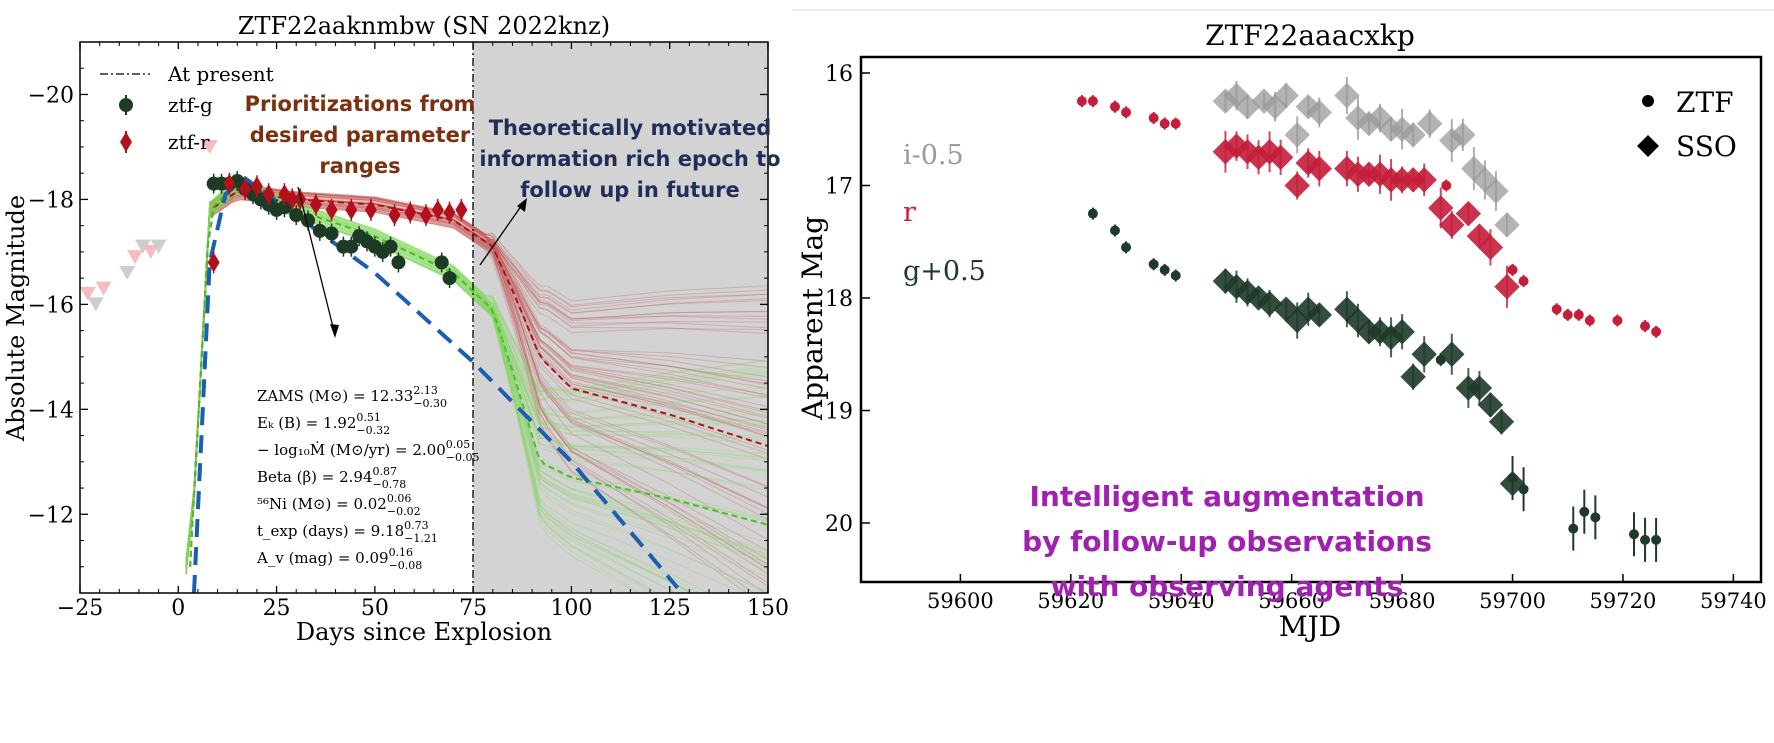 The width and height of the screenshot is (1774, 743). What do you see at coordinates (944, 271) in the screenshot?
I see `band-label-g: g+0.5` at bounding box center [944, 271].